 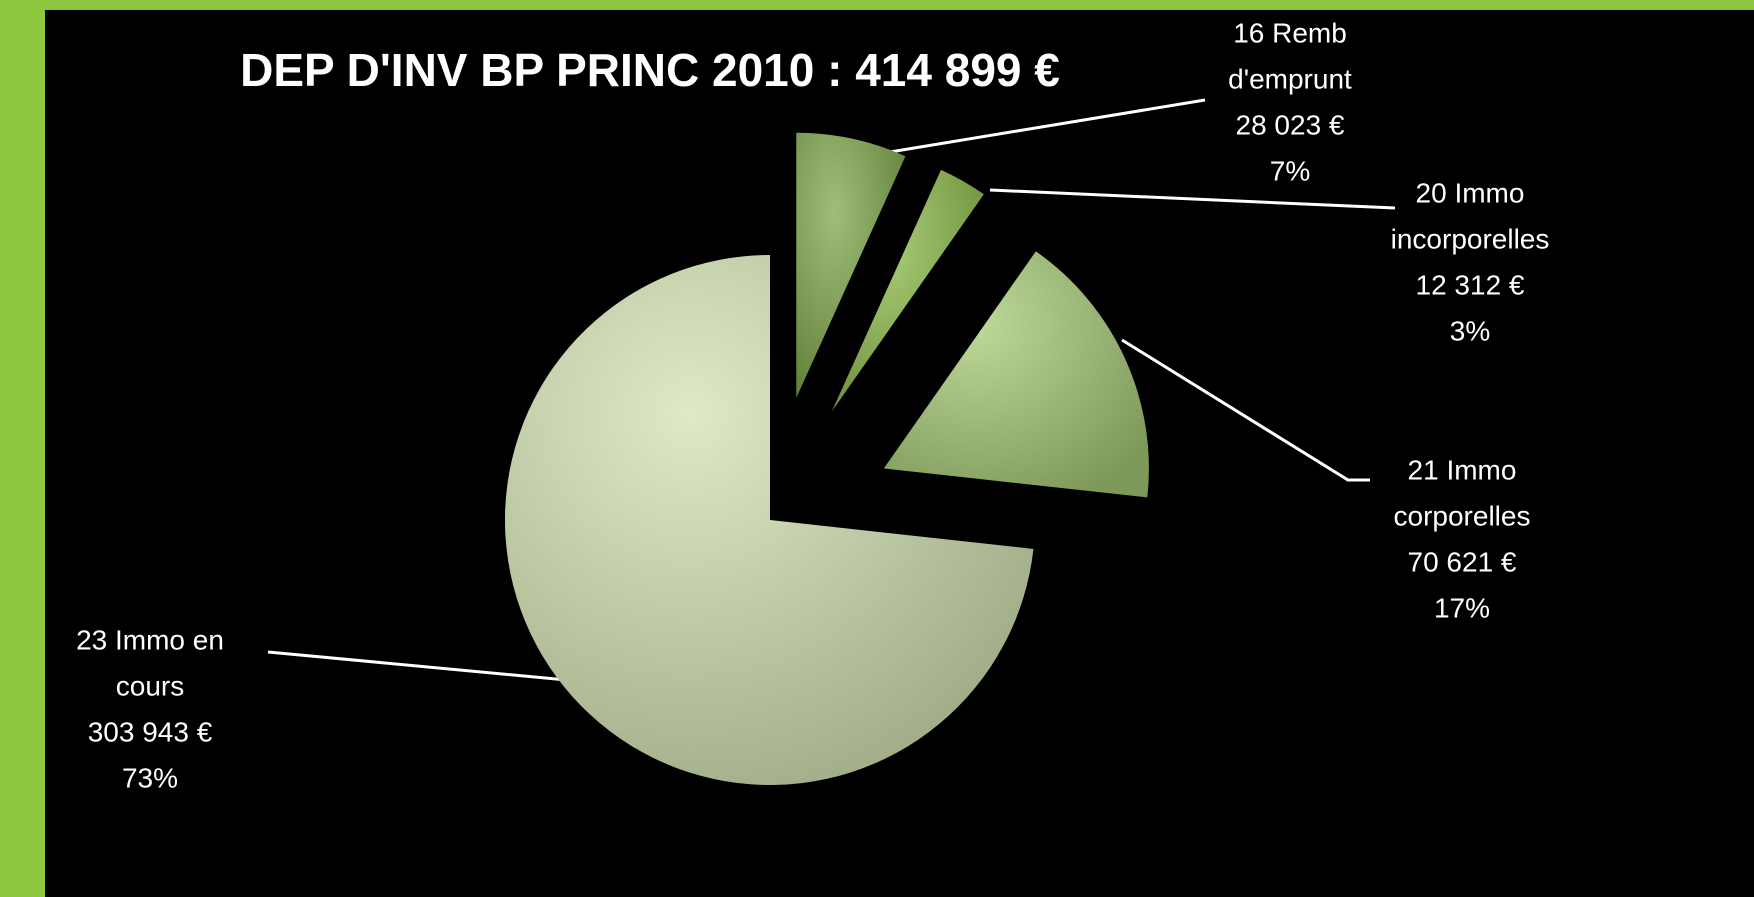 What do you see at coordinates (1290, 124) in the screenshot?
I see `label-value: 28 023 €` at bounding box center [1290, 124].